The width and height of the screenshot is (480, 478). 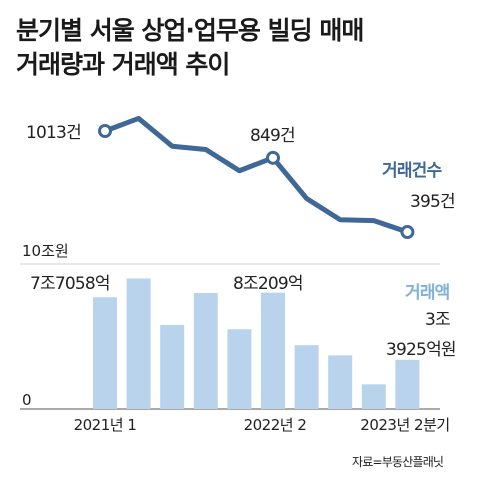 What do you see at coordinates (432, 202) in the screenshot?
I see `data-label-line-last: 395건` at bounding box center [432, 202].